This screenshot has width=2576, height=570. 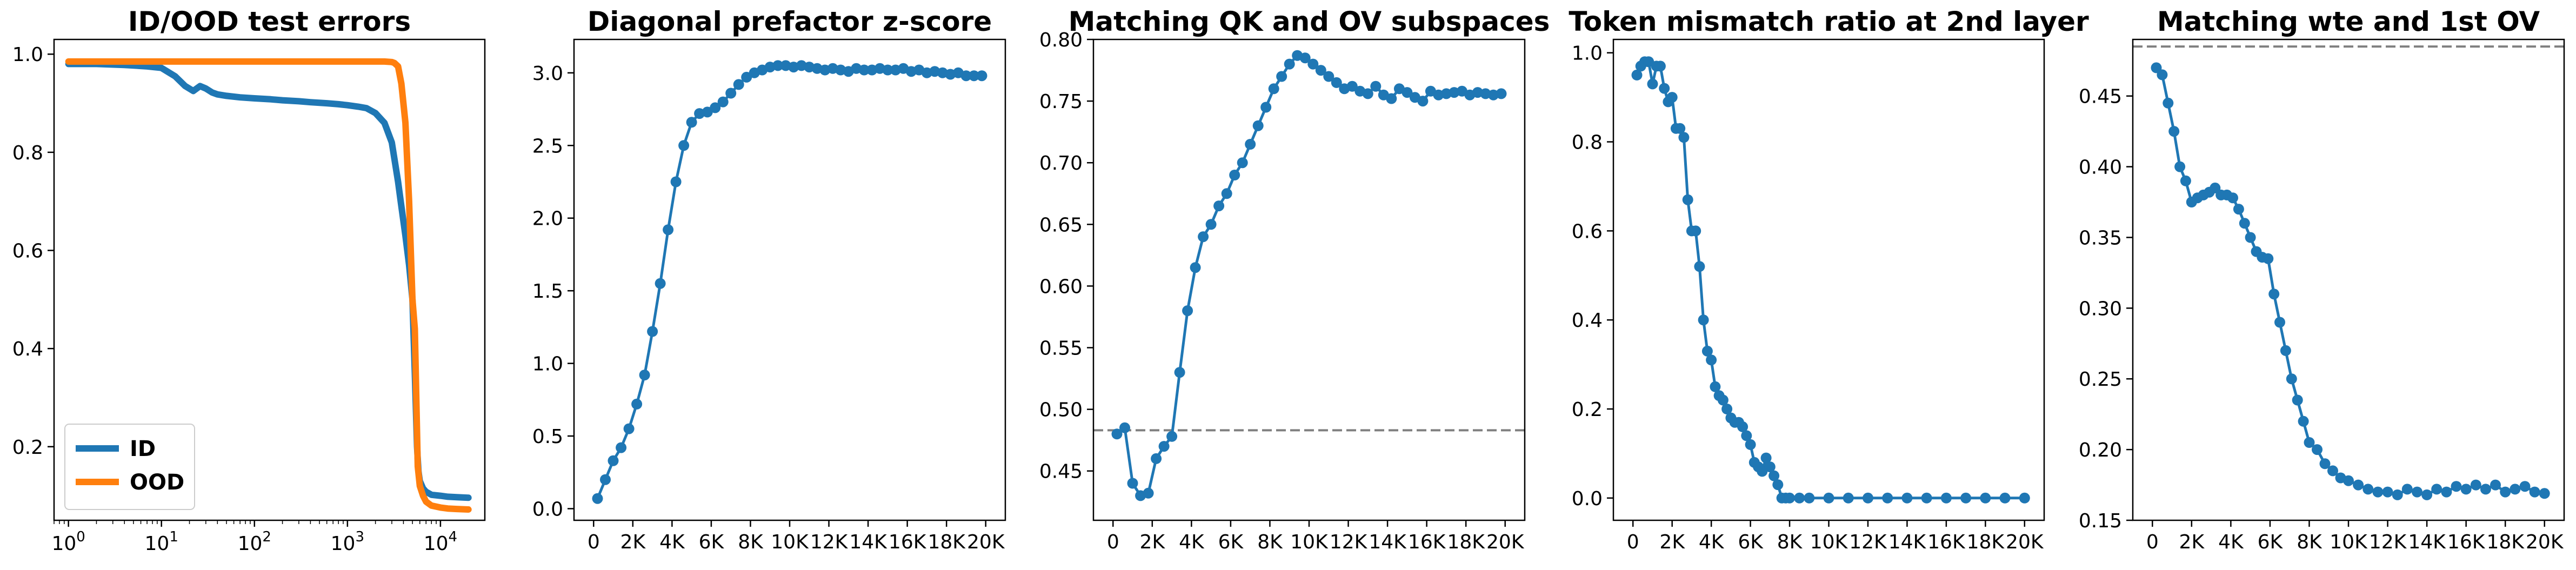 I want to click on chart-title: ID/OOD test errors, so click(x=269, y=21).